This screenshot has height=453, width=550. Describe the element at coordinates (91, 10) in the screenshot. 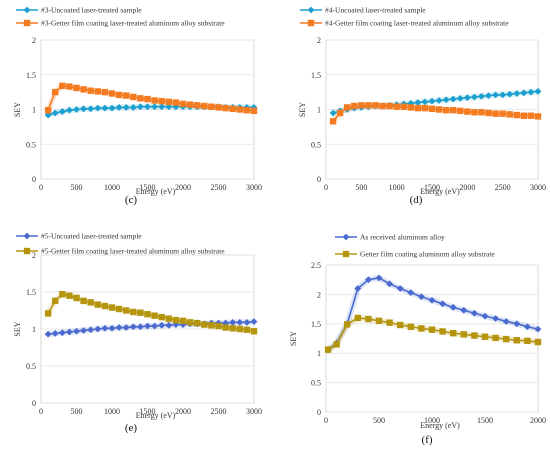

I see `legend-label: #3-Uncoated laser-treated sample` at that location.